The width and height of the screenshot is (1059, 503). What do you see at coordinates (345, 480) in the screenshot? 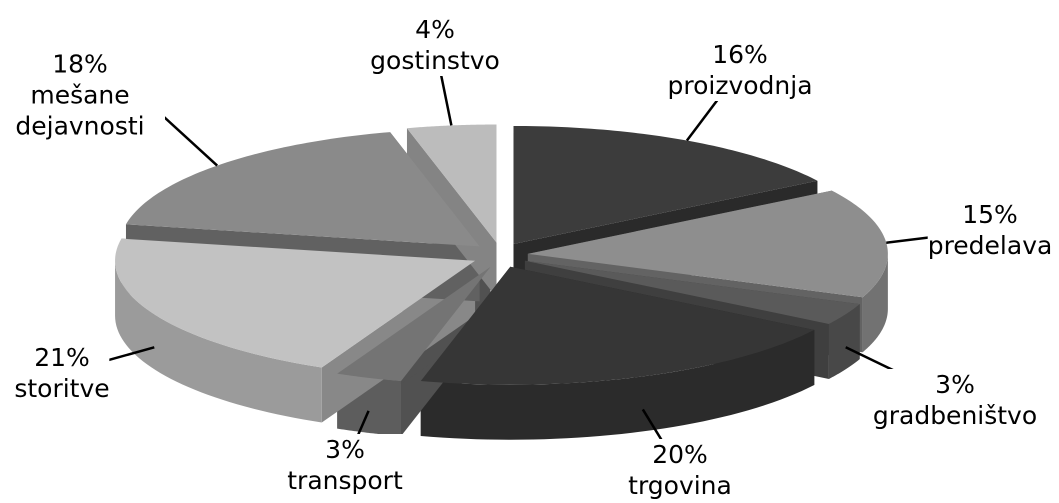
I see `slice-name: transport` at bounding box center [345, 480].